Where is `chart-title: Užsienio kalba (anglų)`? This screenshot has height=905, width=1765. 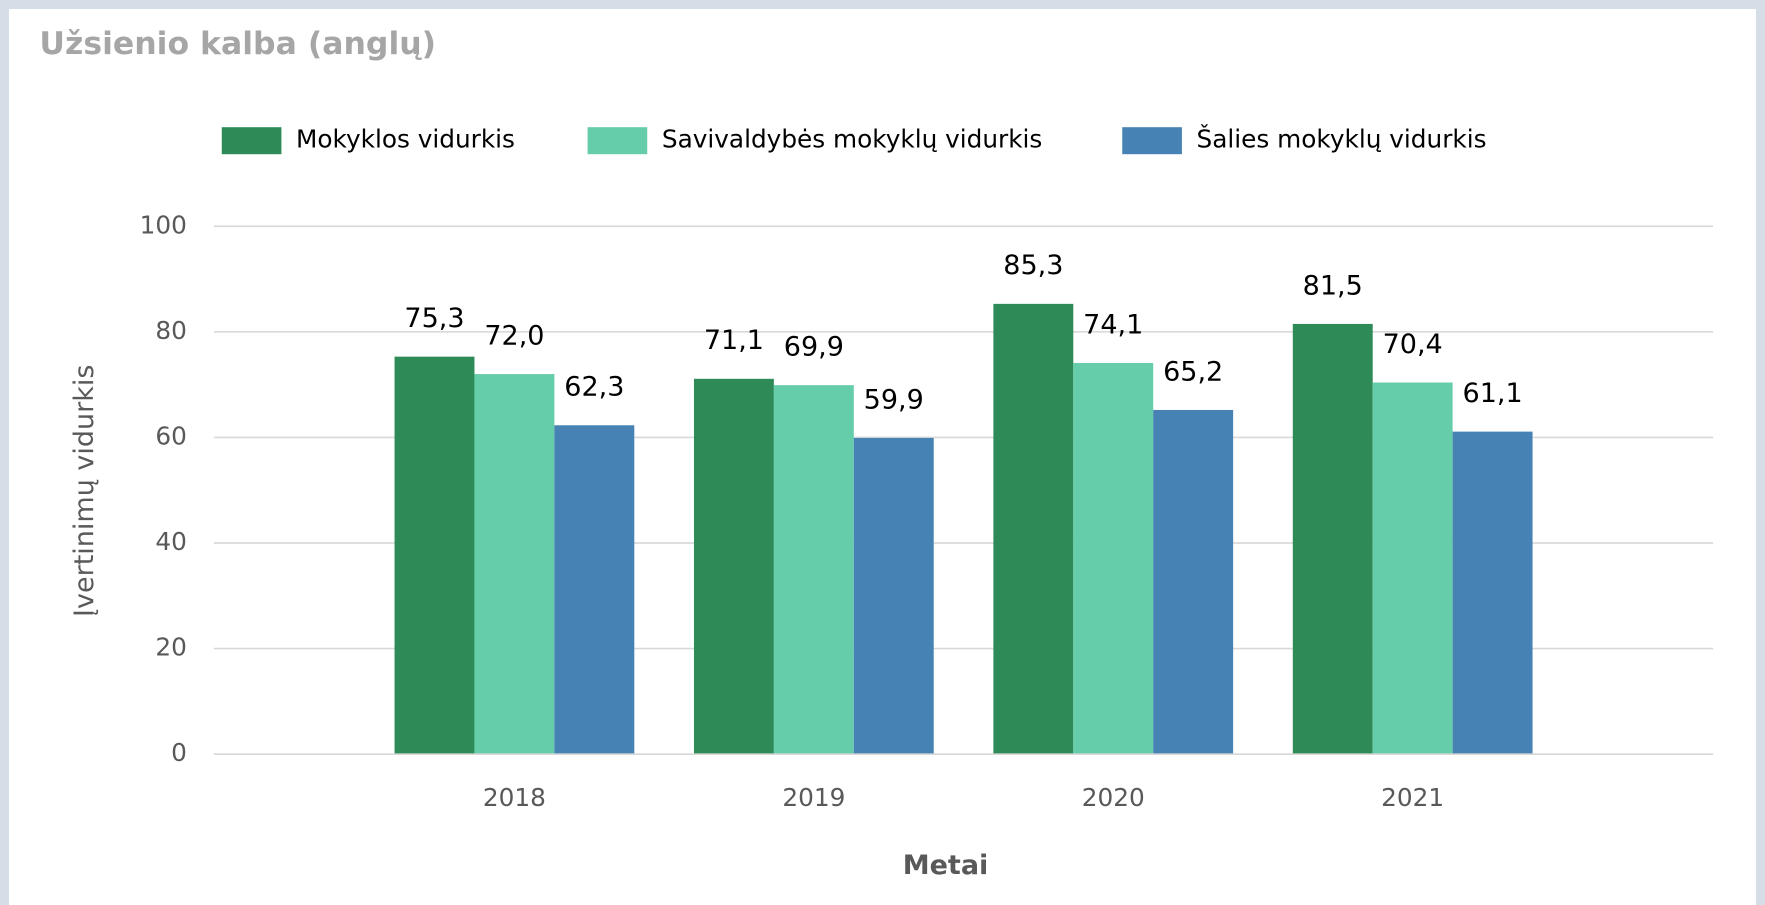
chart-title: Užsienio kalba (anglų) is located at coordinates (237, 44).